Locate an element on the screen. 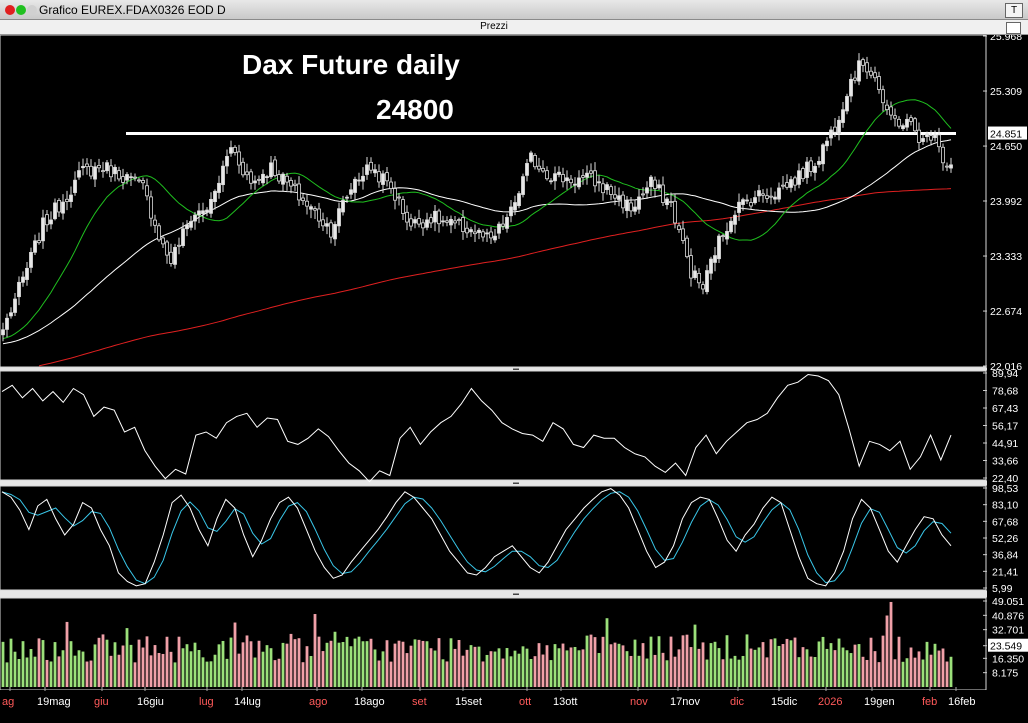 This screenshot has height=723, width=1028. panel-minimize-button is located at coordinates (1013, 28).